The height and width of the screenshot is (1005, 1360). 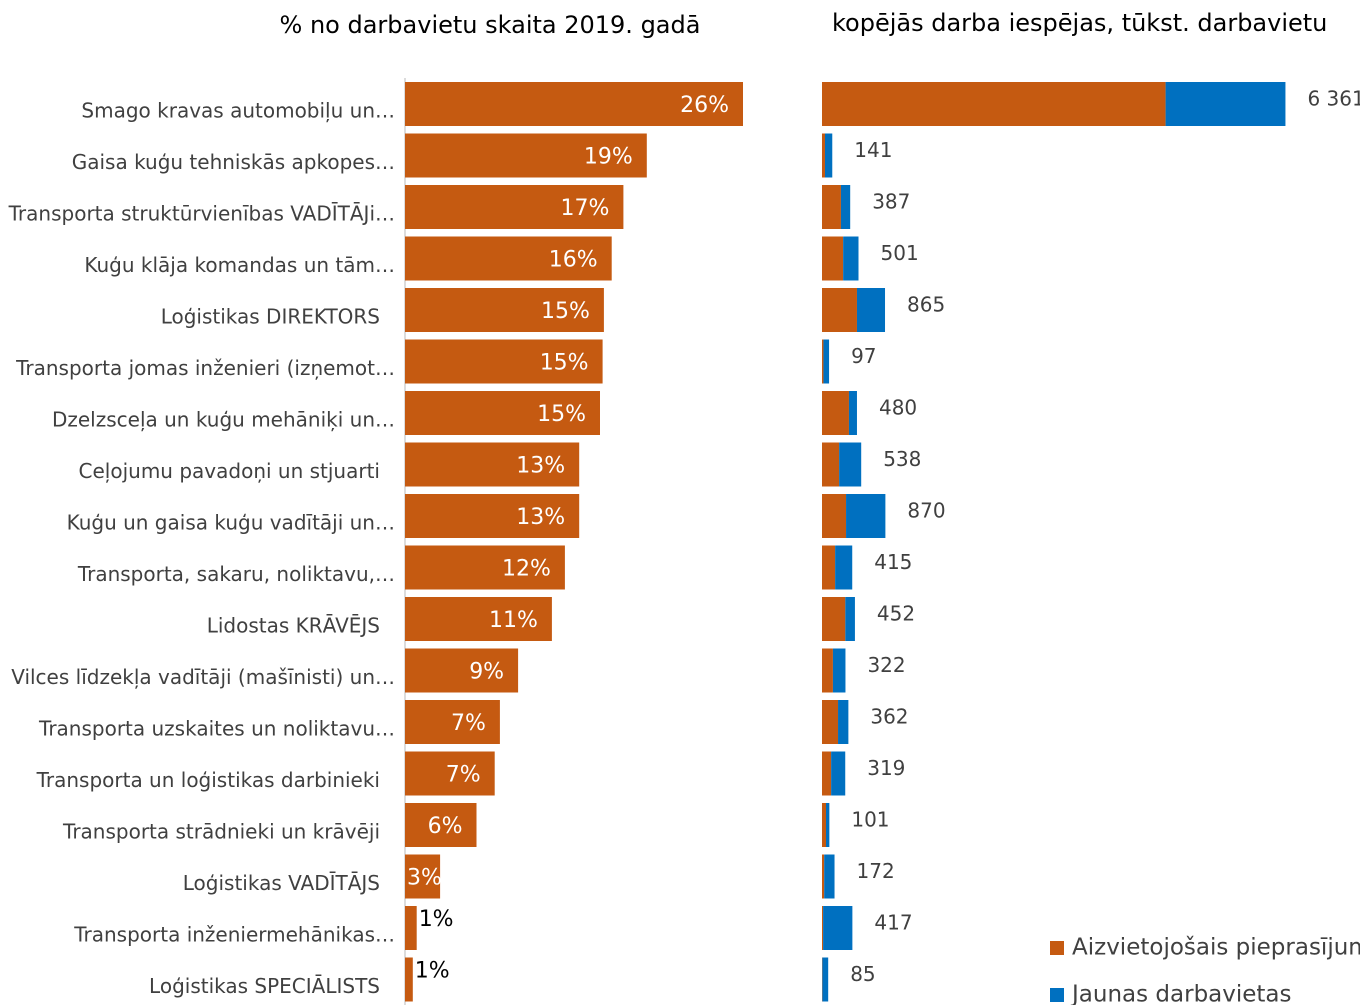 What do you see at coordinates (264, 986) in the screenshot?
I see `category-label: Loģistikas SPECIĀLISTS` at bounding box center [264, 986].